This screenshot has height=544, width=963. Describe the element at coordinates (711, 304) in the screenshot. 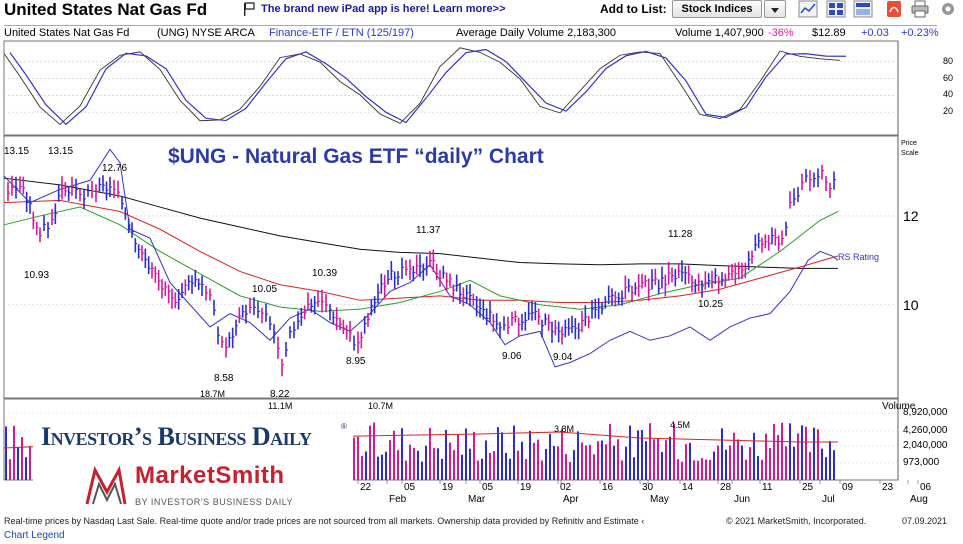

I see `price-annotation: 10.25` at that location.